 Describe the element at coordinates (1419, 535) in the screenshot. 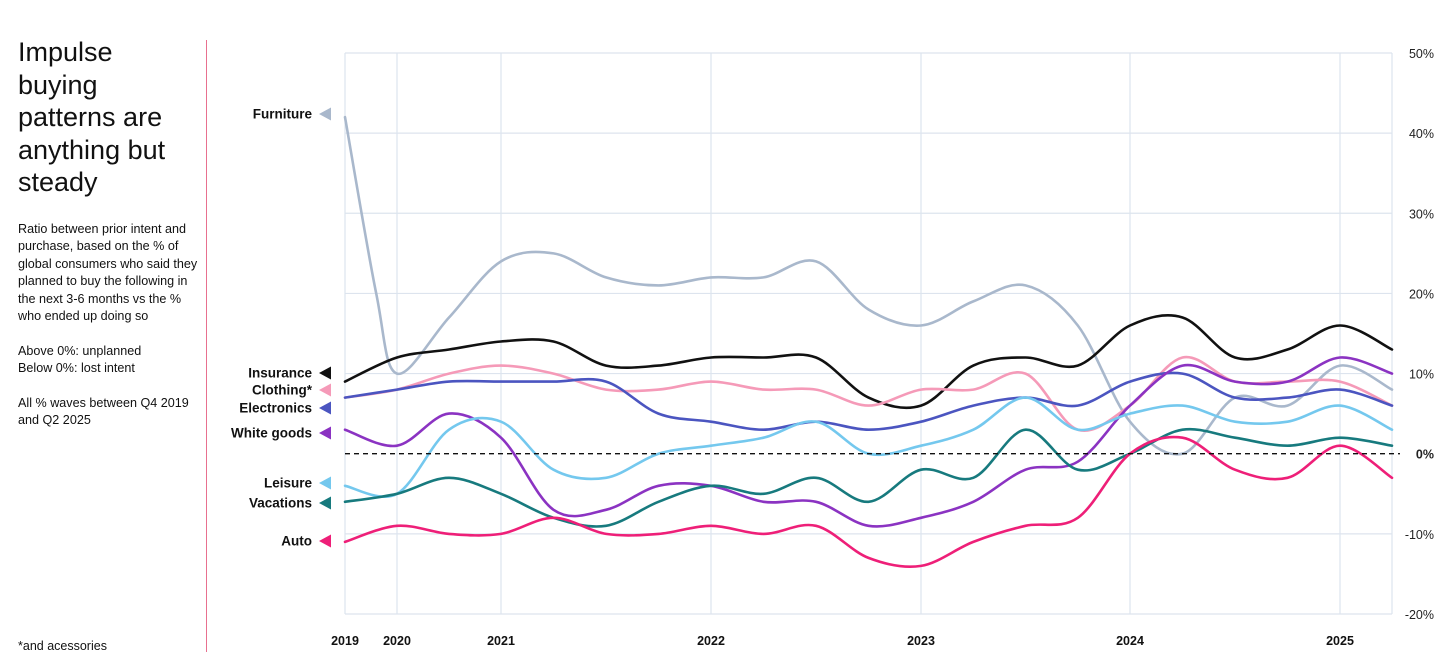

I see `y-tick-label: -10%` at that location.